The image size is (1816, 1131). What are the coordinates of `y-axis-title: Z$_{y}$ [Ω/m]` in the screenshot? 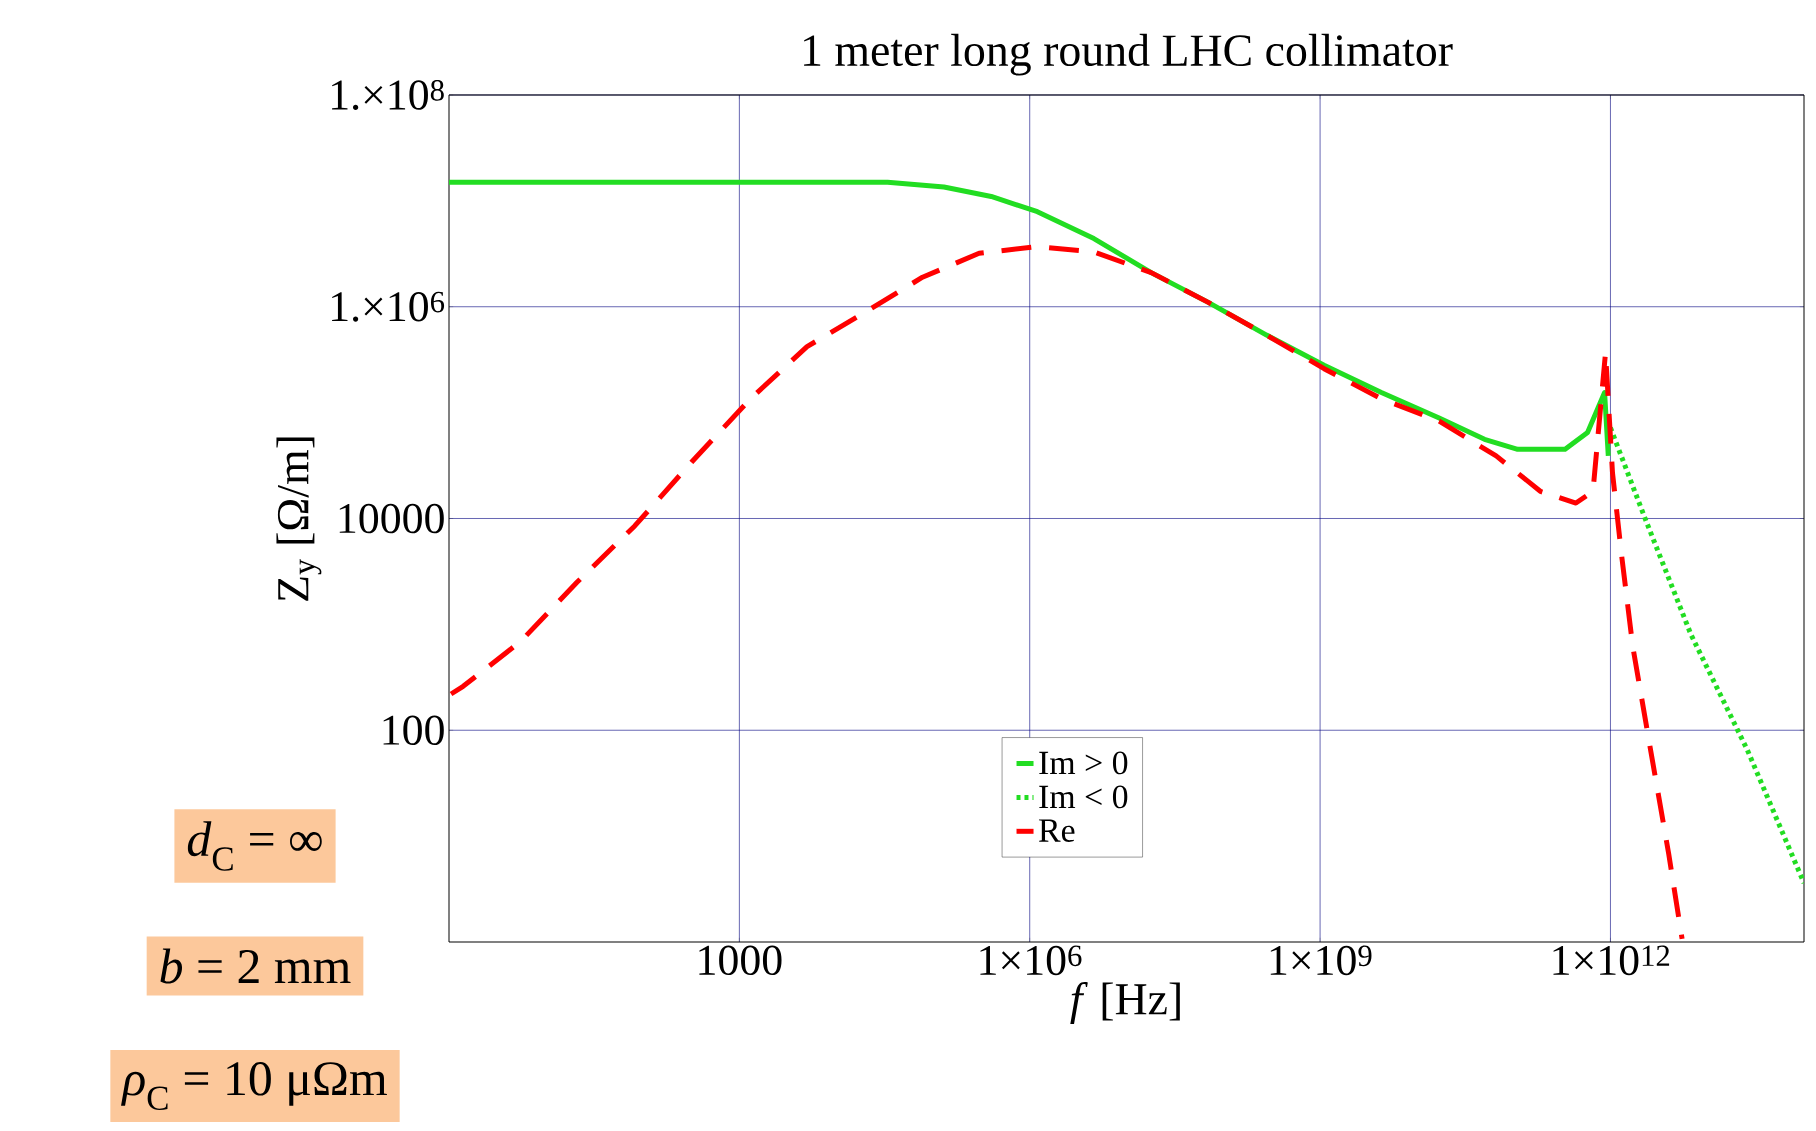 It's located at (299, 519).